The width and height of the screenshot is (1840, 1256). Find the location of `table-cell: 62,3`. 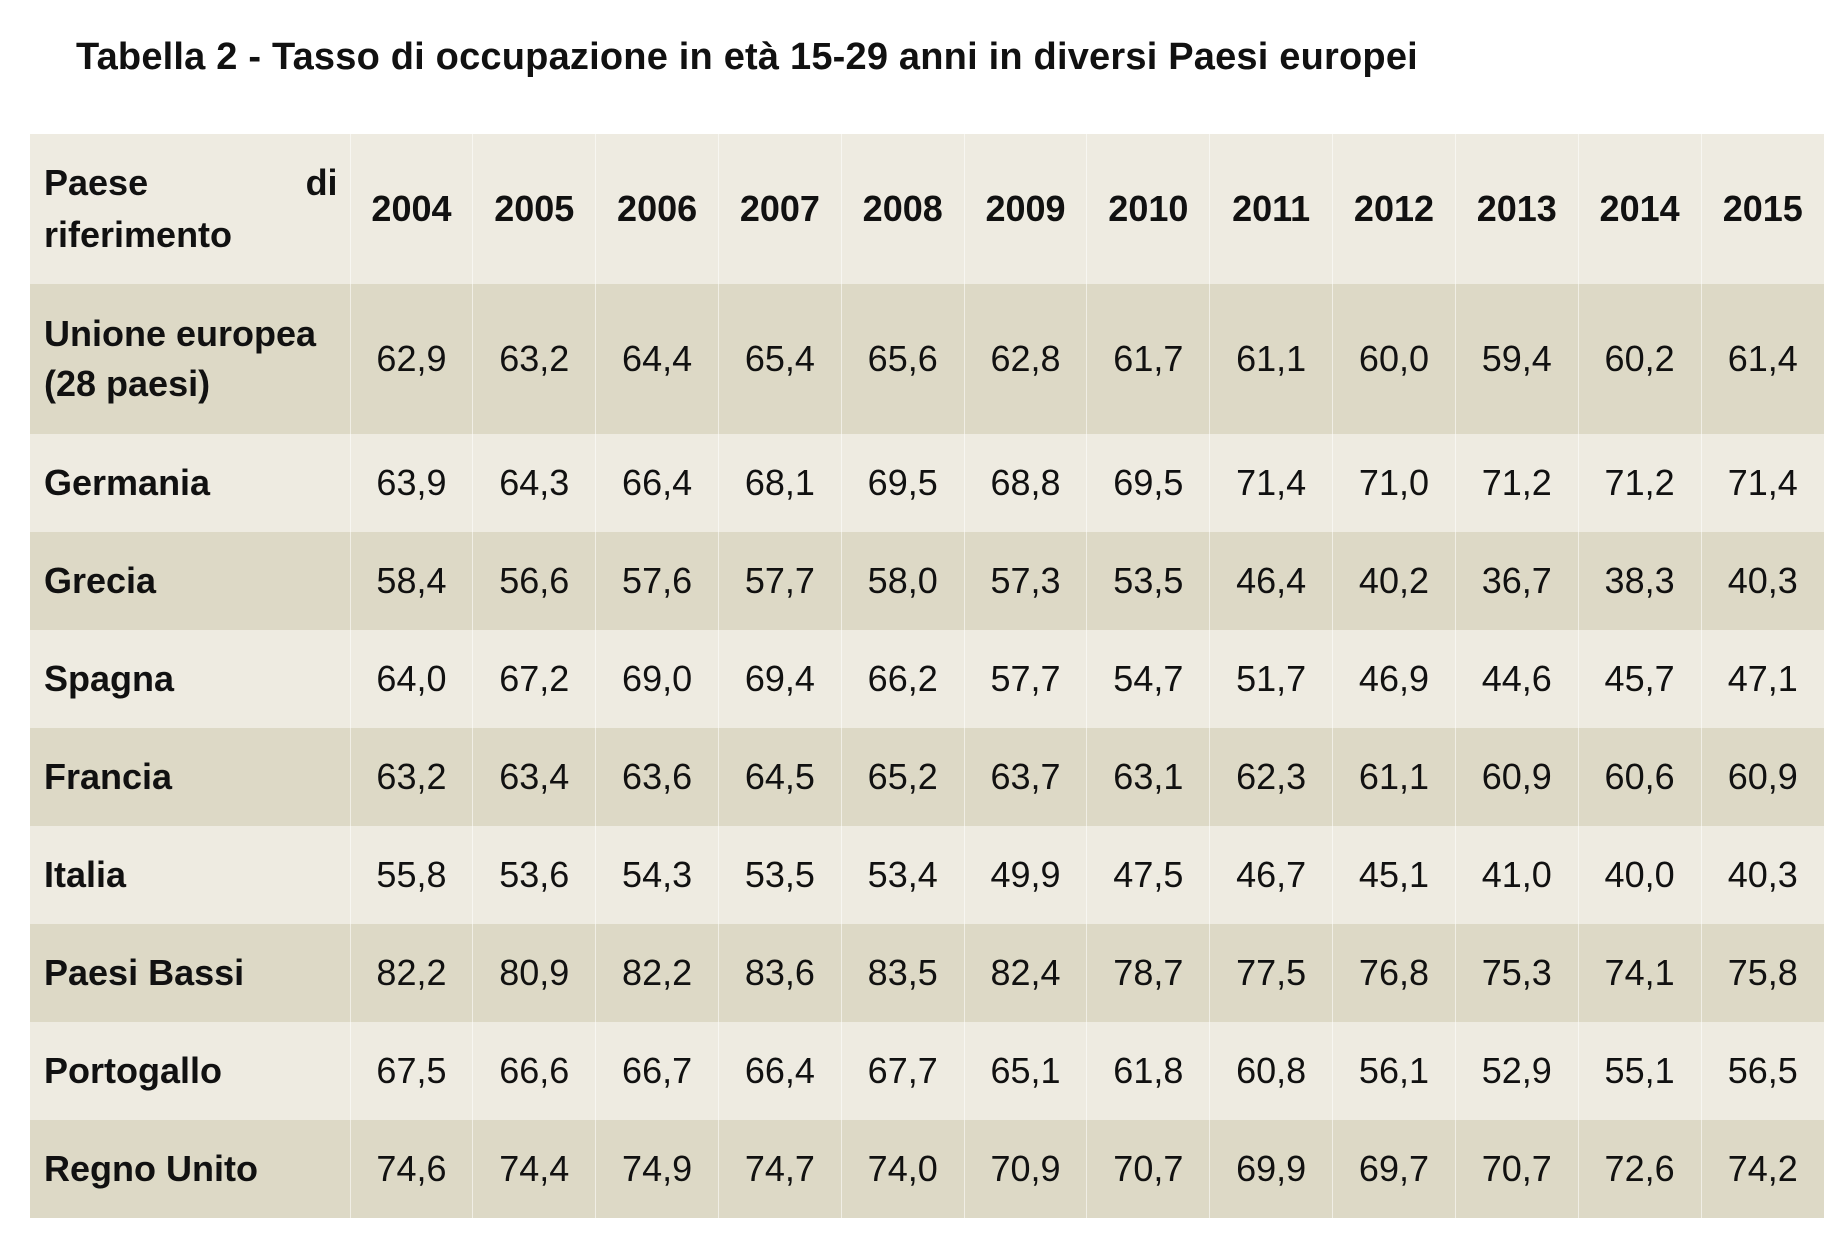

table-cell: 62,3 is located at coordinates (1271, 777).